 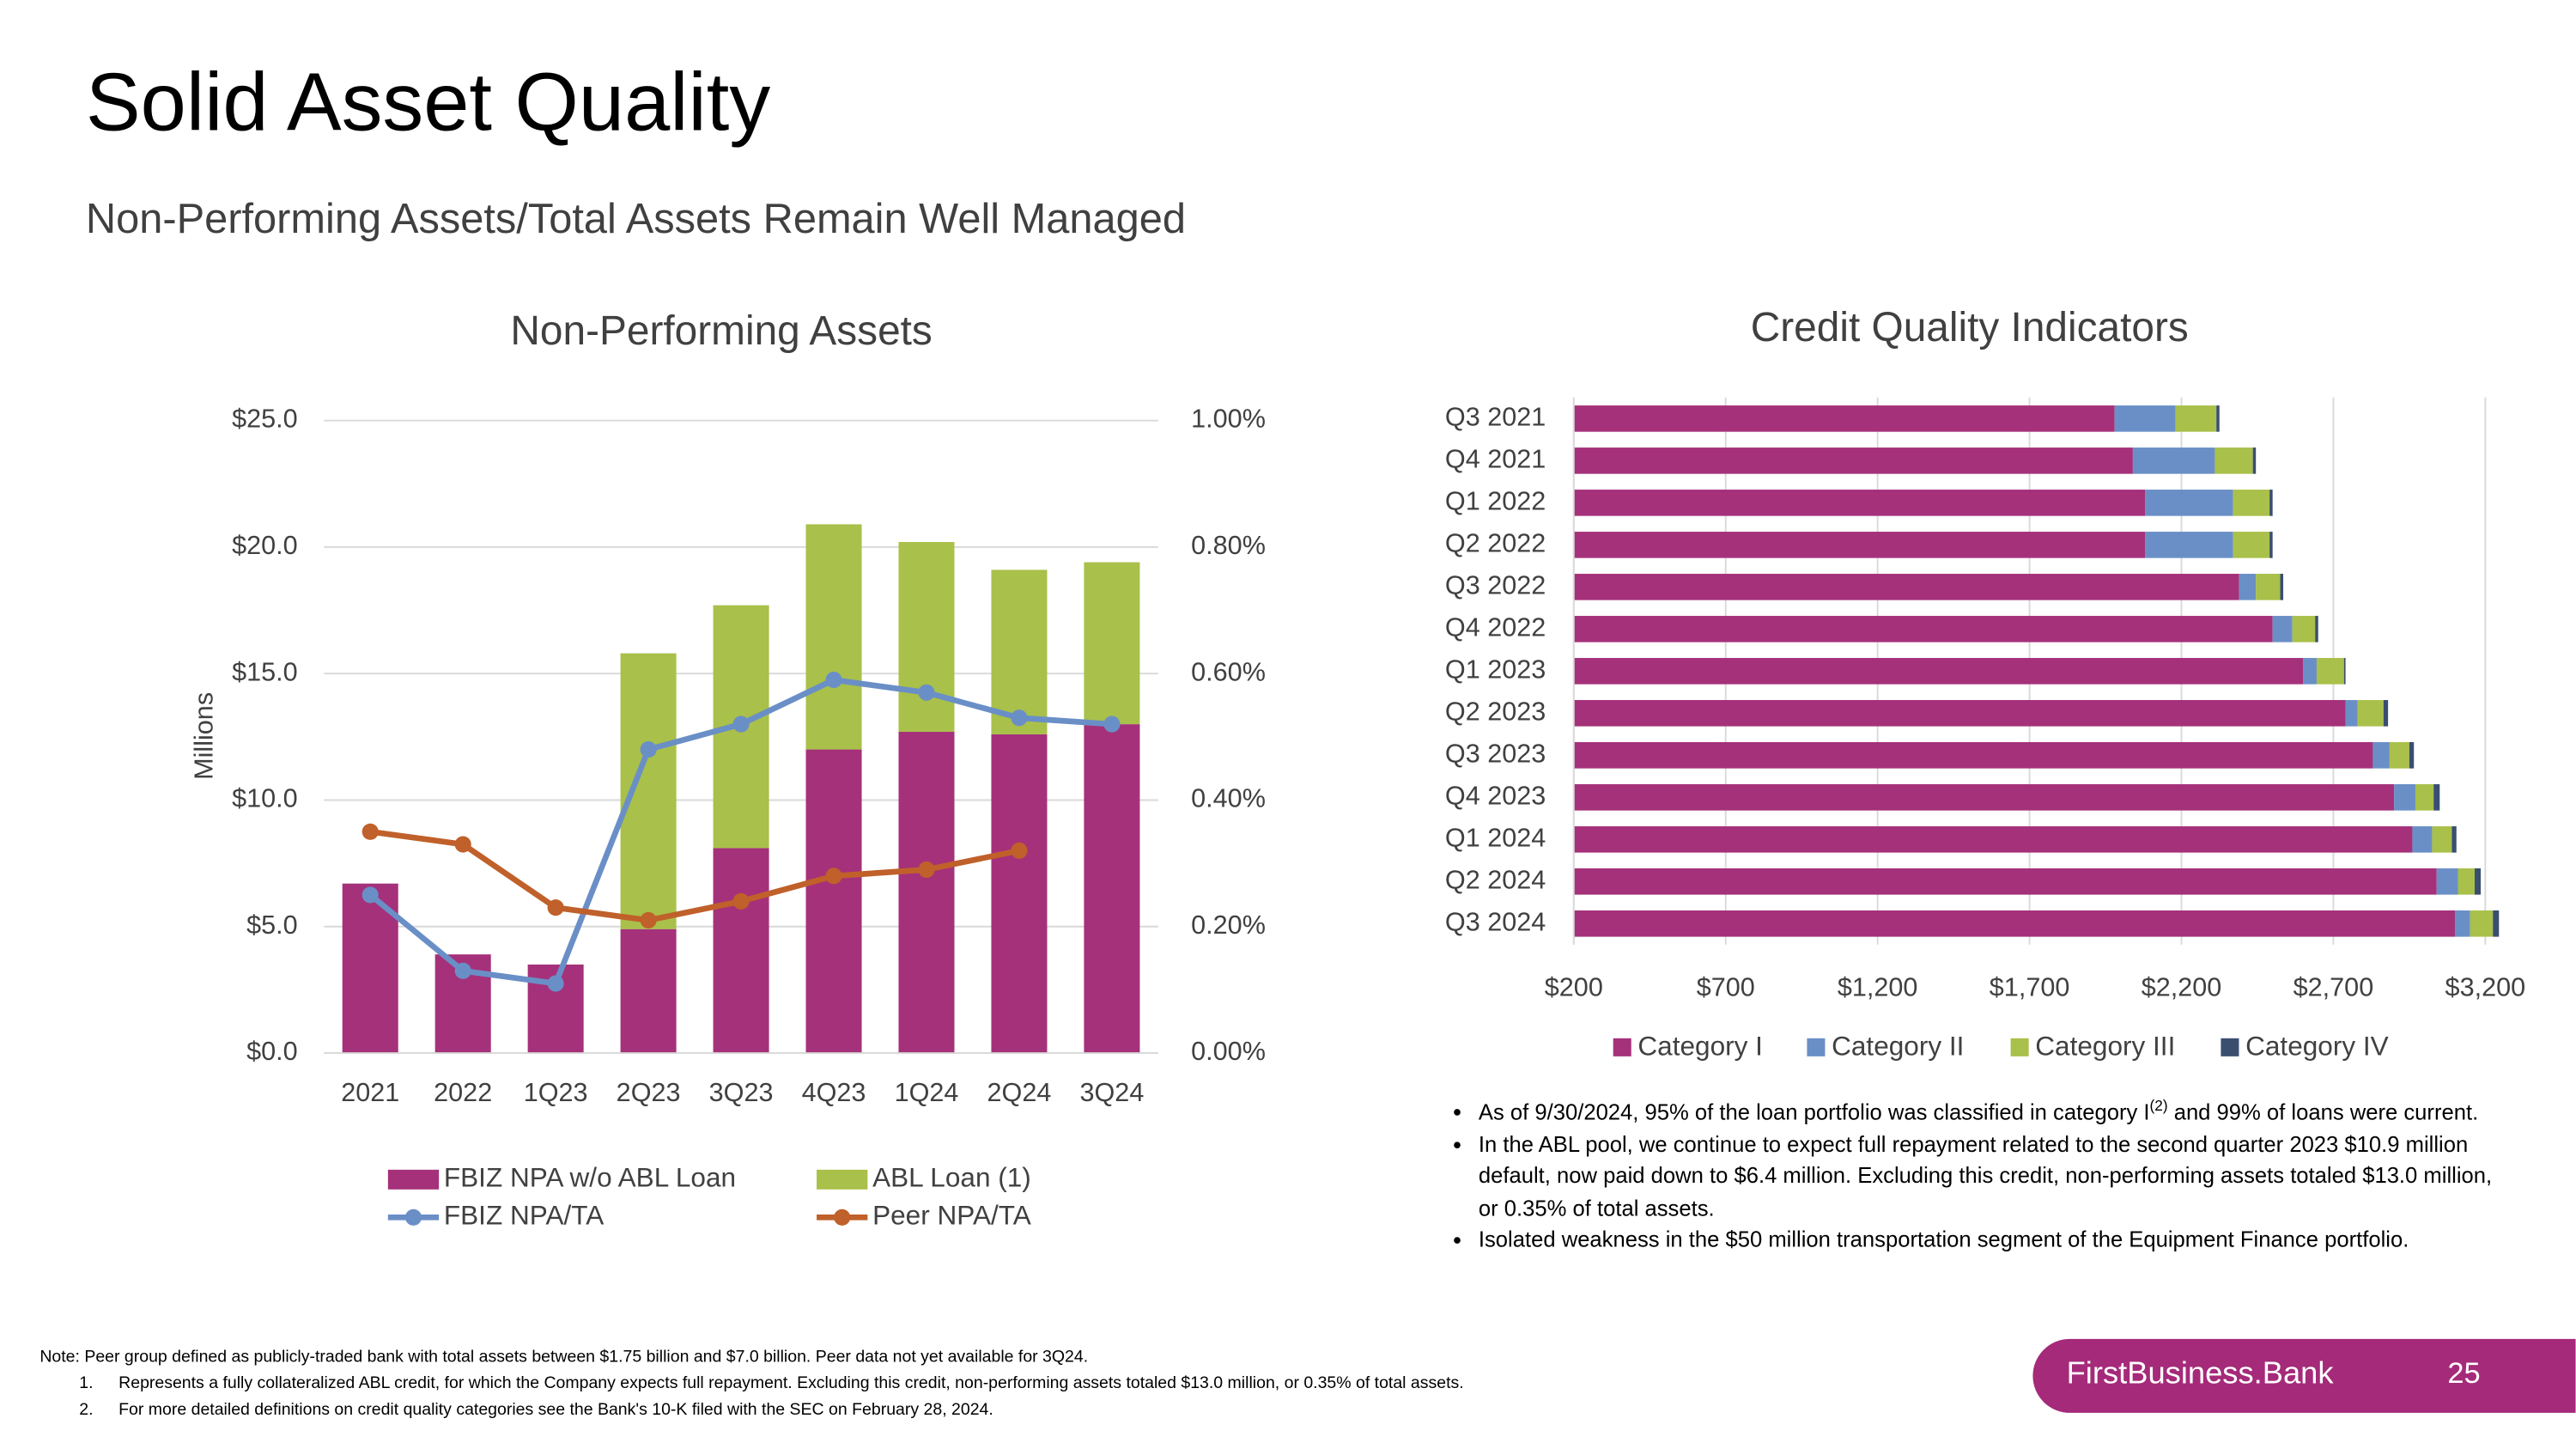 I want to click on x-tick-label: 2022, so click(x=463, y=1092).